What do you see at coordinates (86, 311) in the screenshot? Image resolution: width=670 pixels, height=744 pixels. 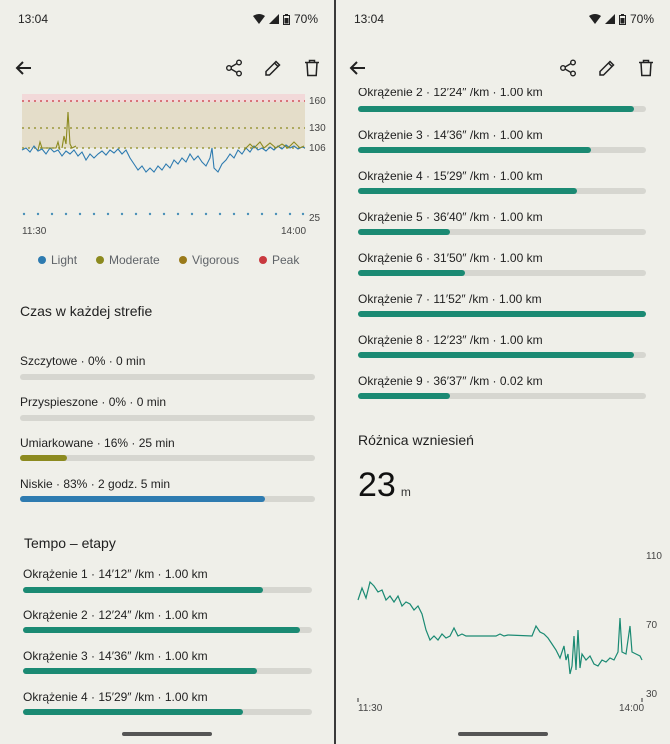 I see `zones-title: Czas w każdej strefie` at bounding box center [86, 311].